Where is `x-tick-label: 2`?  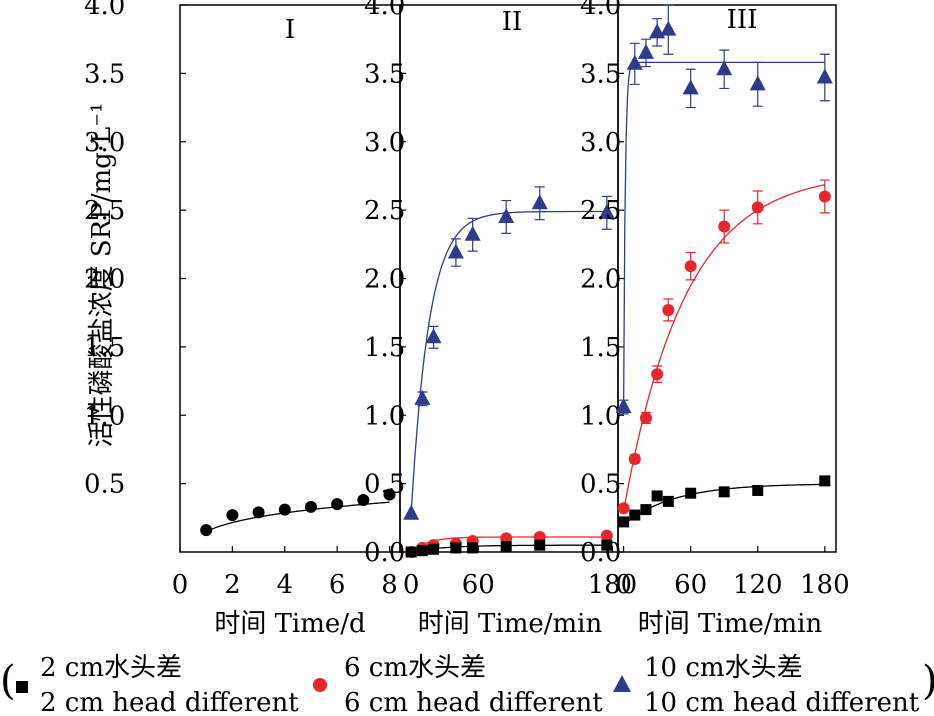 x-tick-label: 2 is located at coordinates (232, 585).